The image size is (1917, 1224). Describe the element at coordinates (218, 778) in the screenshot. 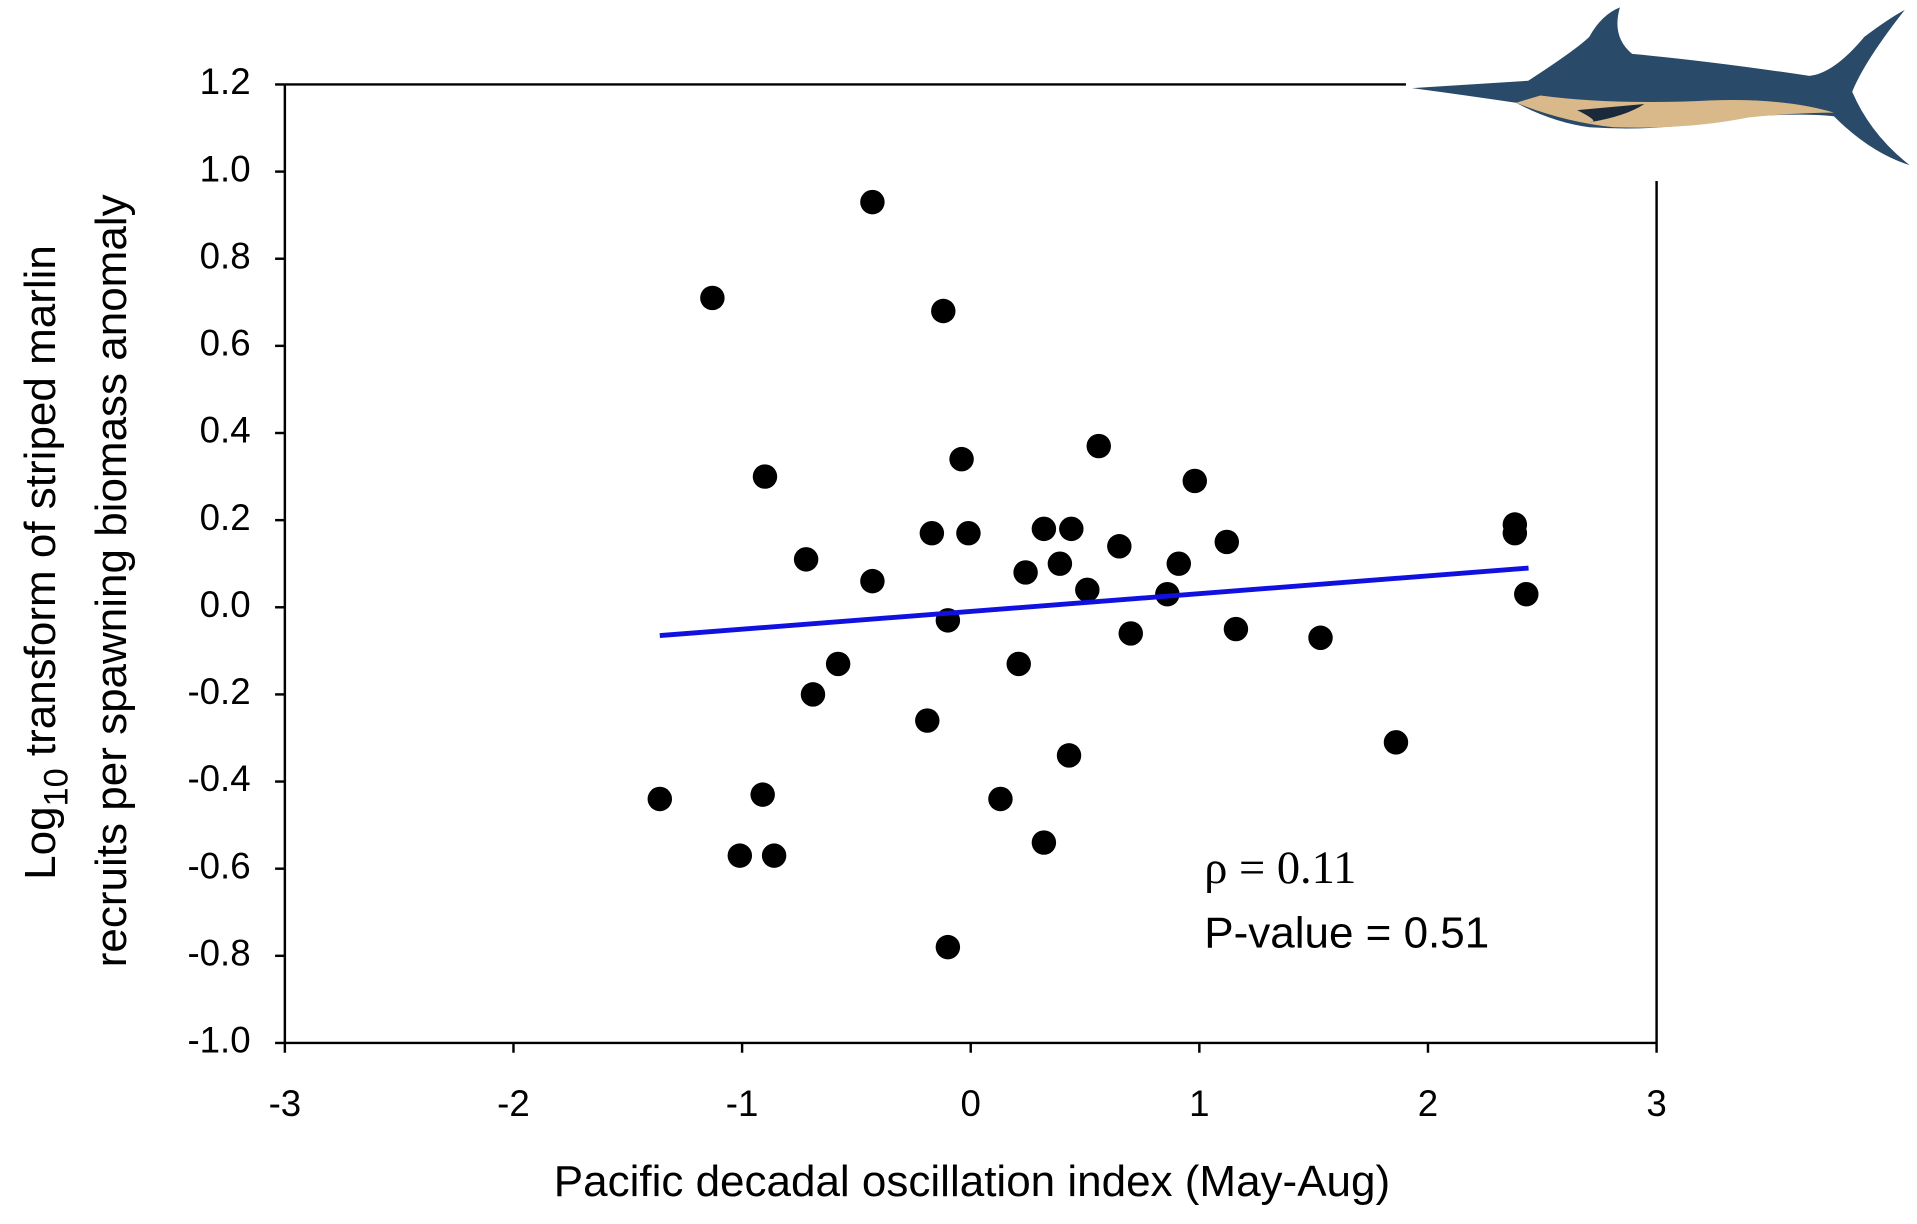

I see `y-tick-label: -0.4` at that location.